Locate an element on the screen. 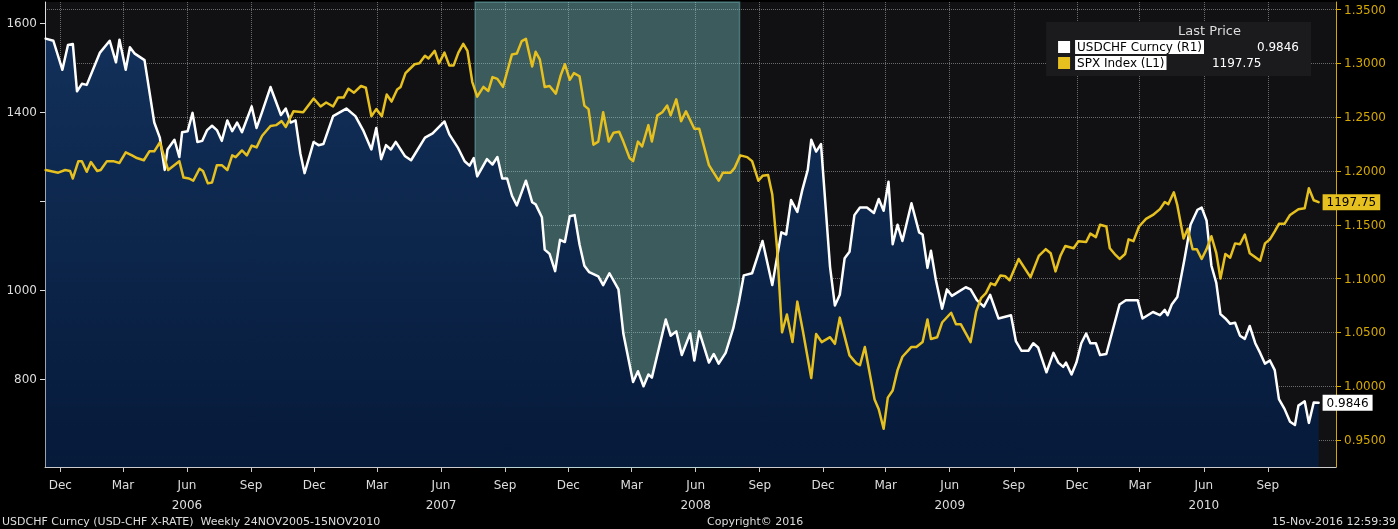 Image resolution: width=1398 pixels, height=529 pixels. y-tick-label: 1000 is located at coordinates (21, 290).